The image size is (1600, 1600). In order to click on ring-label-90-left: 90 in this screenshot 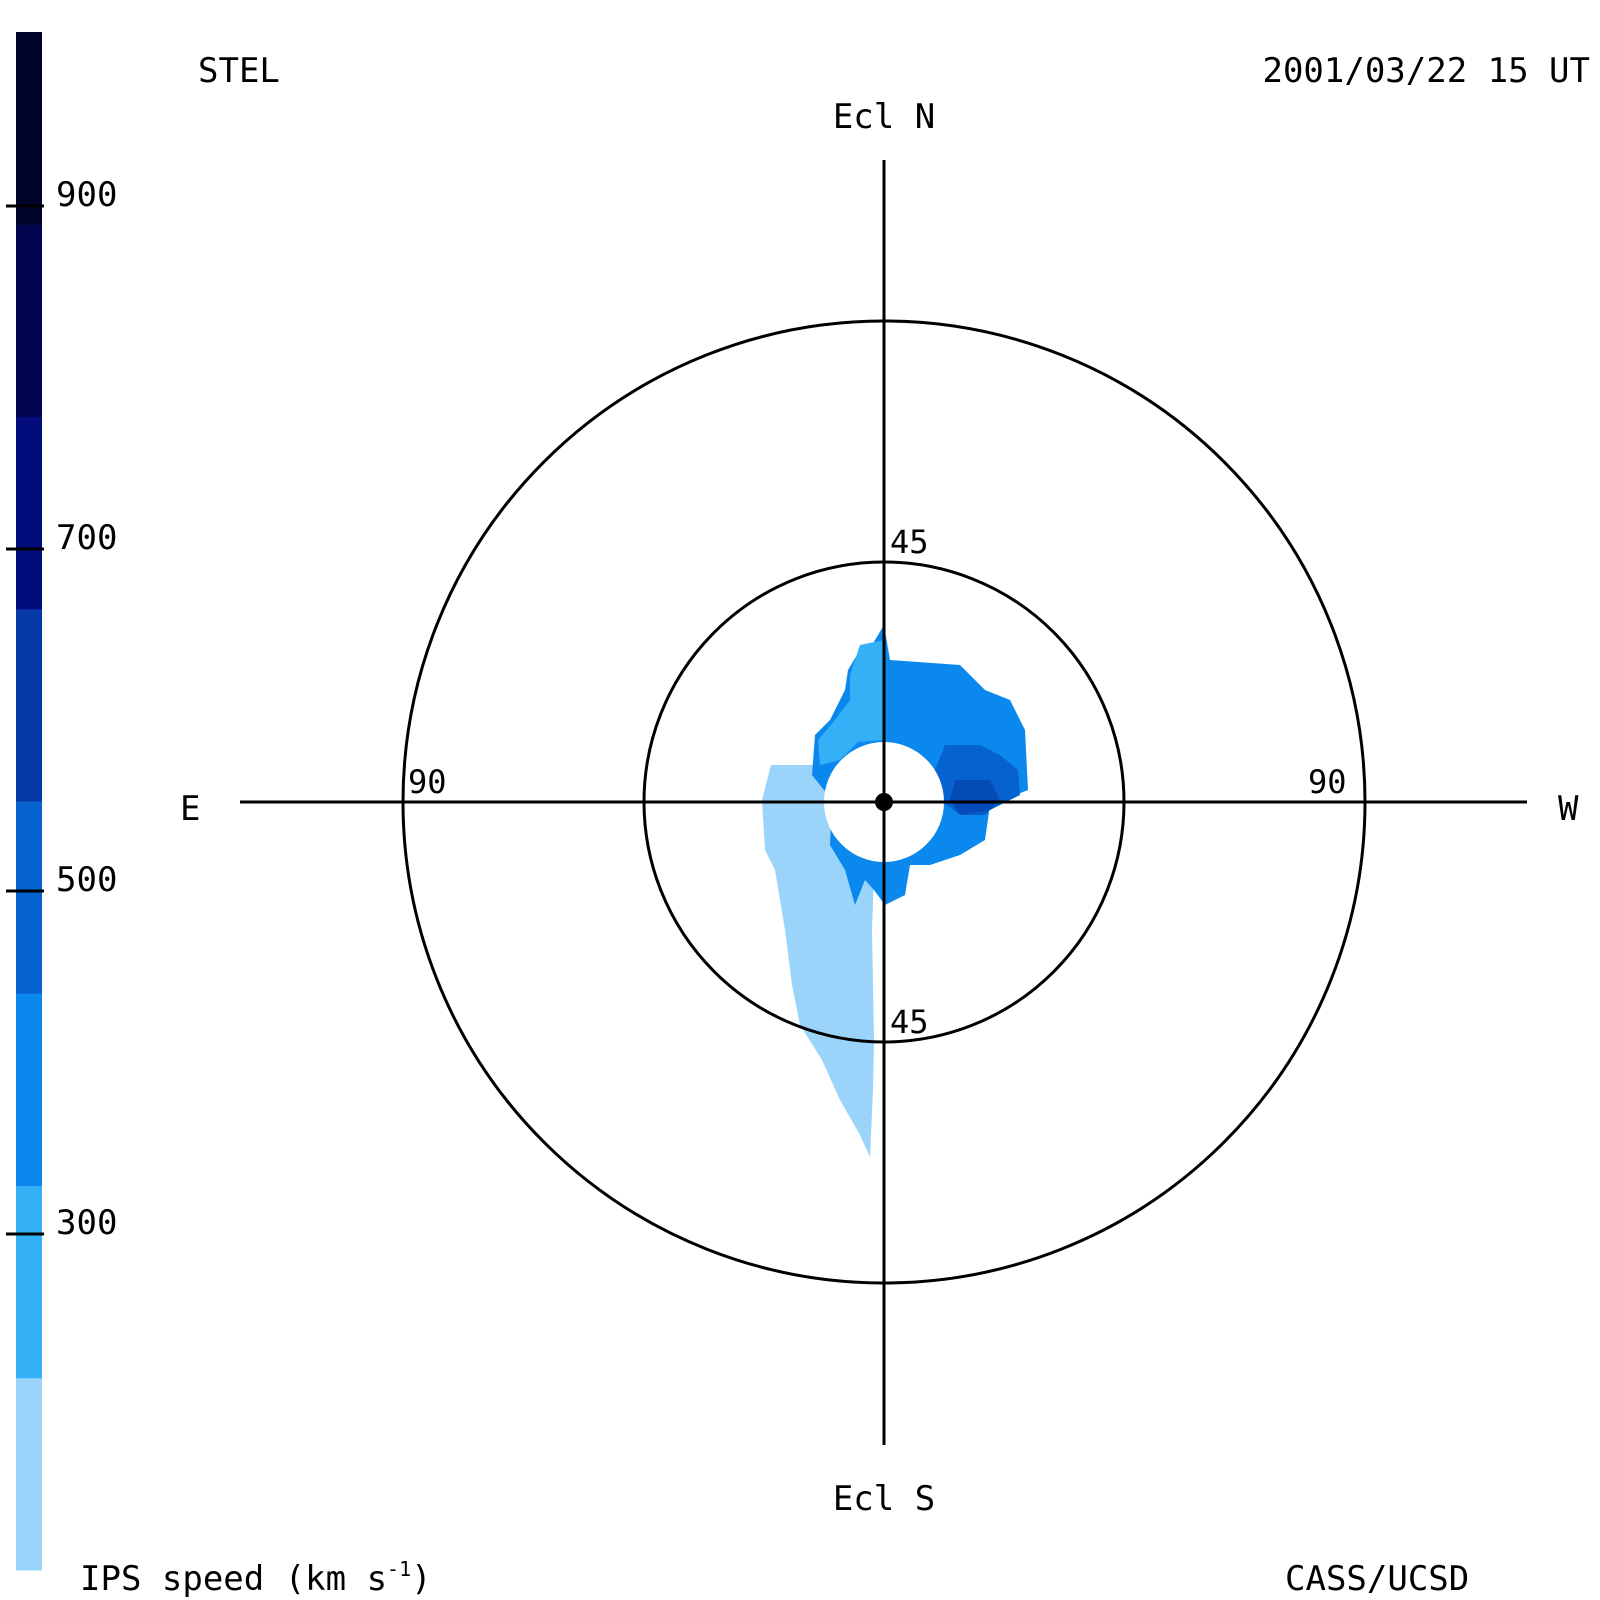, I will do `click(427, 782)`.